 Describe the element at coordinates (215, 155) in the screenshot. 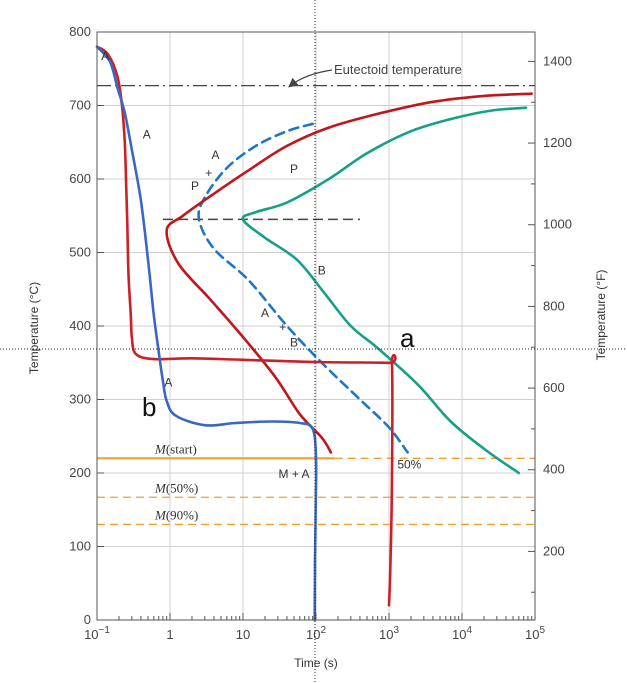

I see `region-label-3: A` at that location.